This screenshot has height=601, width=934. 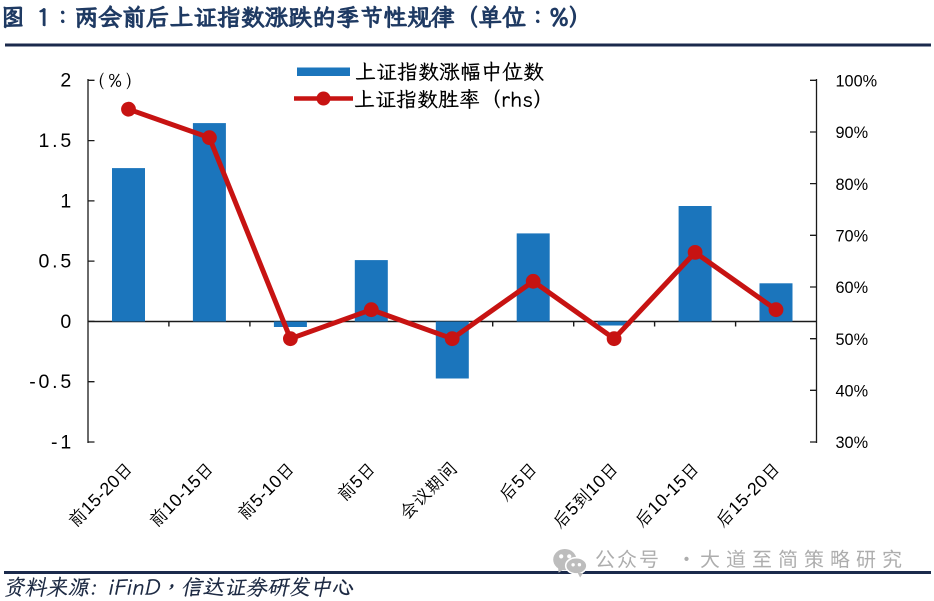 What do you see at coordinates (62, 442) in the screenshot?
I see `svg-text: -1` at bounding box center [62, 442].